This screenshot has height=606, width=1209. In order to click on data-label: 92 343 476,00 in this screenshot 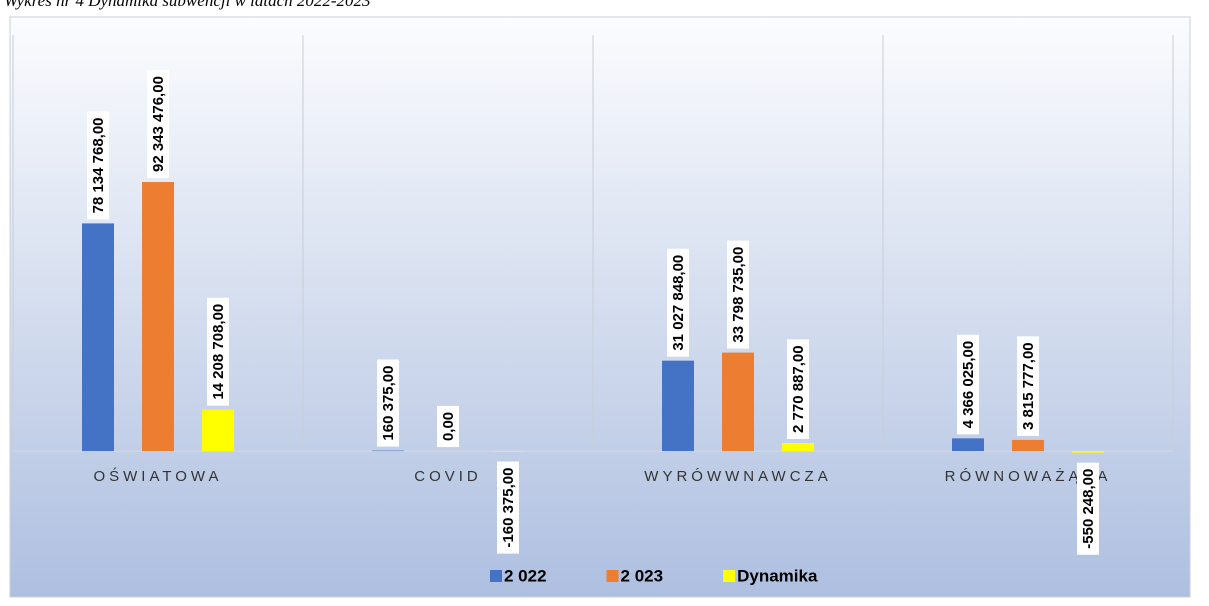, I will do `click(158, 124)`.